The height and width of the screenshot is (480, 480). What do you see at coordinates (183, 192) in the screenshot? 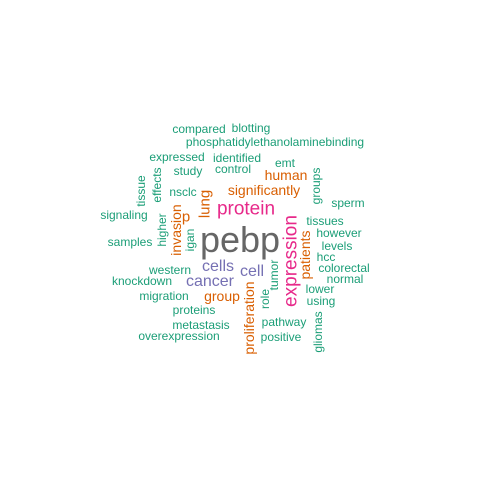
I see `word-nsclc: nsclc` at bounding box center [183, 192].